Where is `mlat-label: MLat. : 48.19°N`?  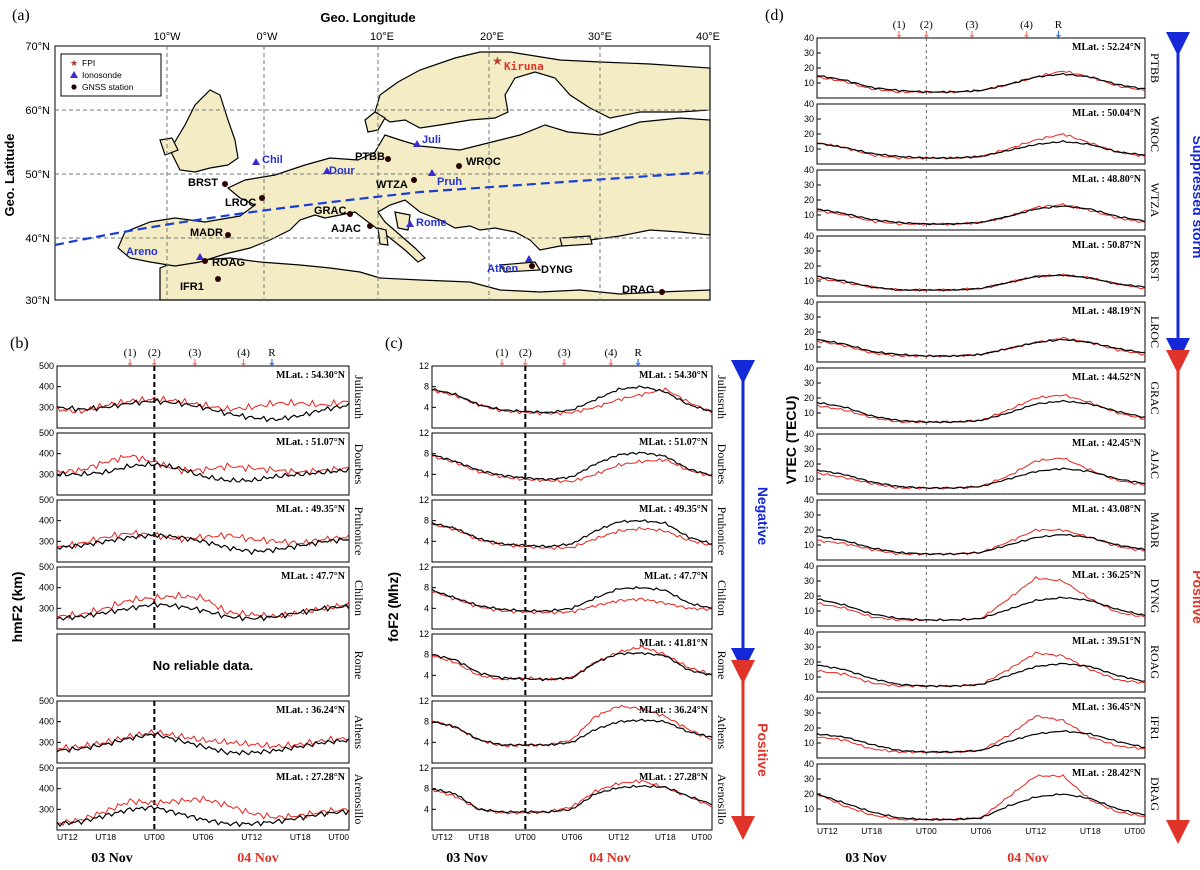 mlat-label: MLat. : 48.19°N is located at coordinates (1107, 311).